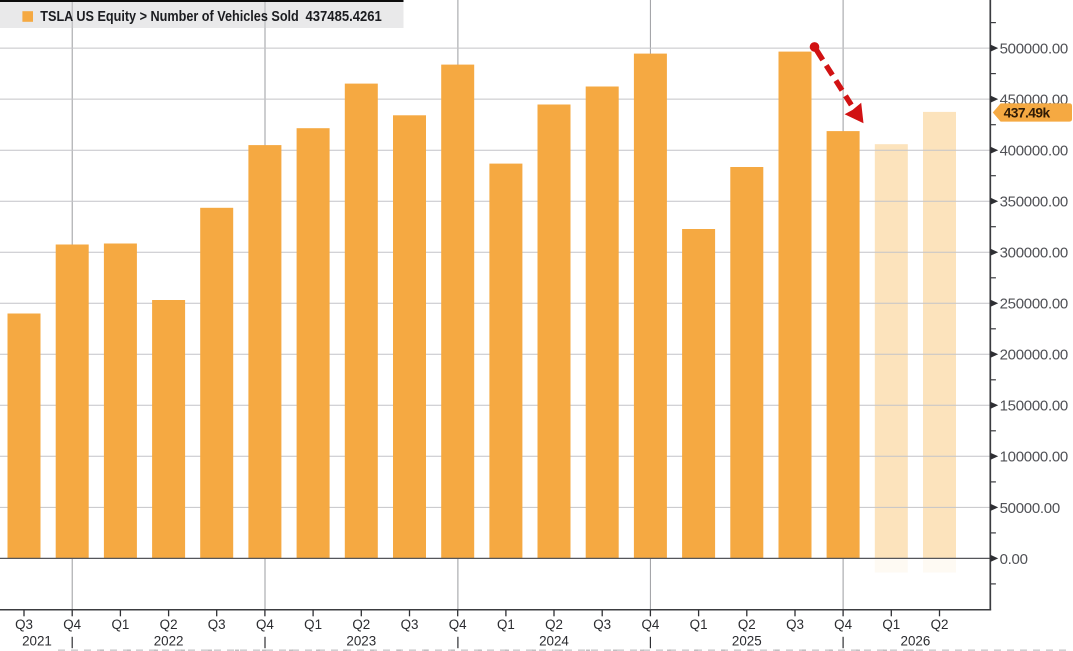 The image size is (1073, 651). I want to click on svg-text: 2023, so click(361, 641).